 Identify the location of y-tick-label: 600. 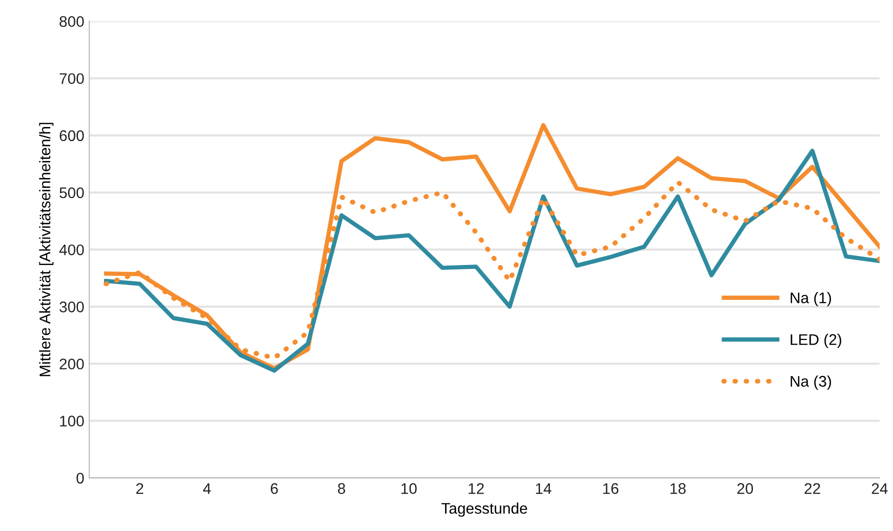
(72, 136).